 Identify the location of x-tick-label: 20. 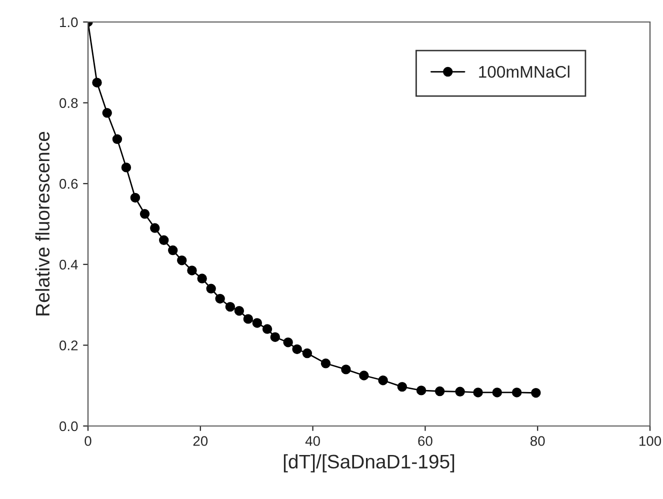
(200, 441).